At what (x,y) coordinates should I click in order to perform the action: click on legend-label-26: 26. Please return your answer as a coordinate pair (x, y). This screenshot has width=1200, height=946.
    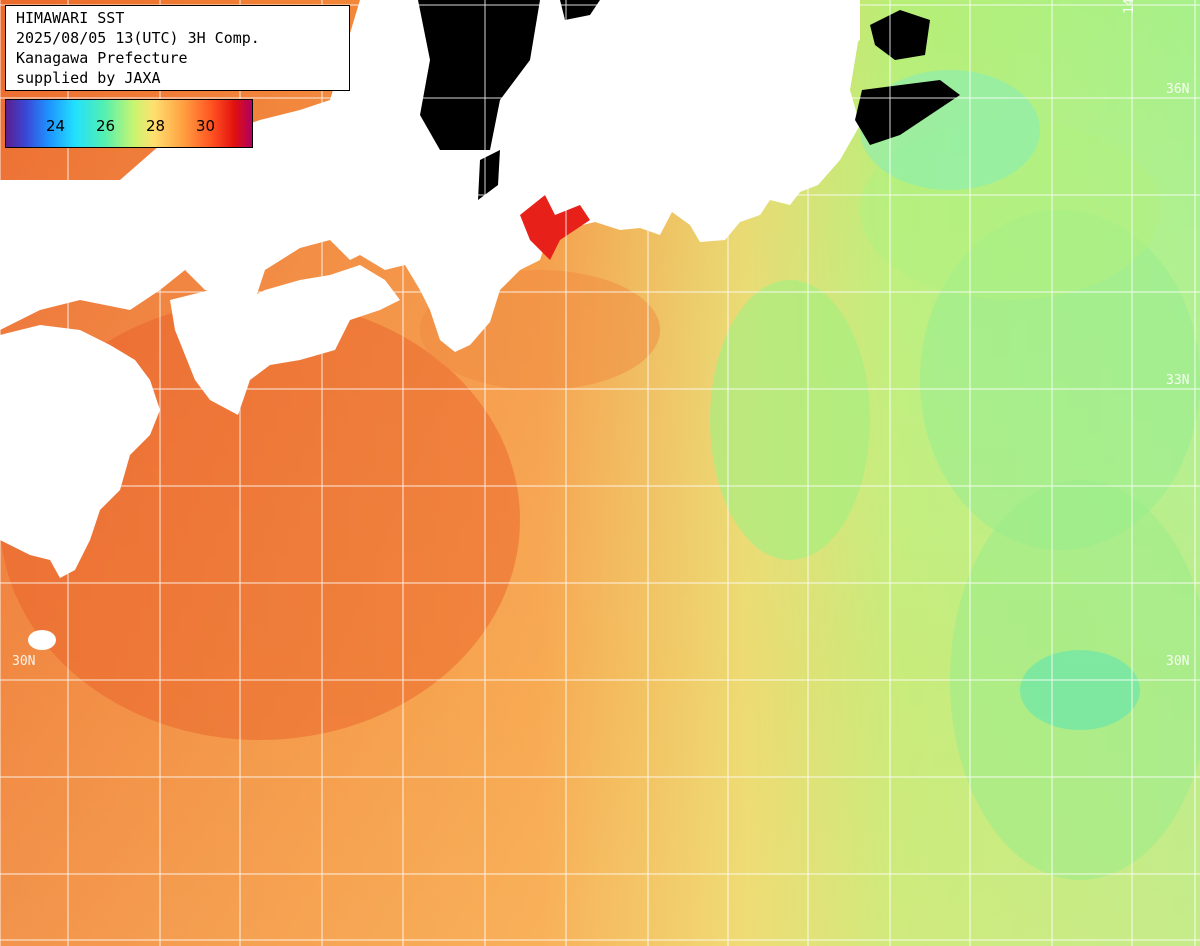
    Looking at the image, I should click on (106, 126).